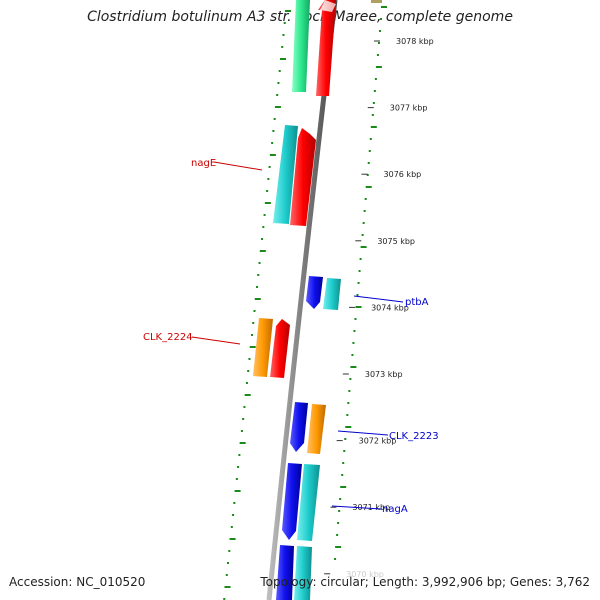 This screenshot has width=600, height=600. Describe the element at coordinates (257, 305) in the screenshot. I see `gc-content-inner-track` at that location.